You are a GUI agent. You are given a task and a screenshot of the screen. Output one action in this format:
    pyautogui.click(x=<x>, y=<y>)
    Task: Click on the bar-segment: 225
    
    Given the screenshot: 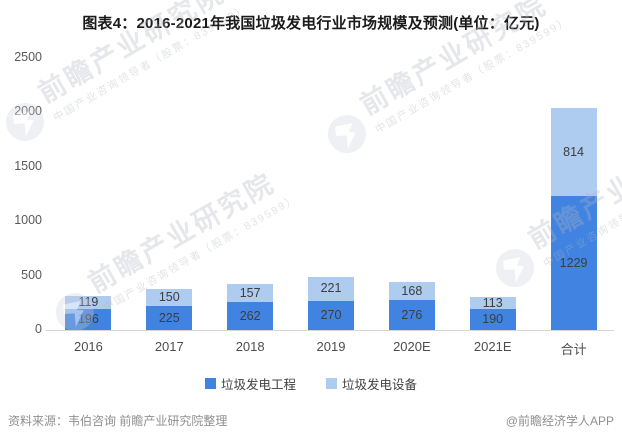 What is the action you would take?
    pyautogui.click(x=169, y=317)
    